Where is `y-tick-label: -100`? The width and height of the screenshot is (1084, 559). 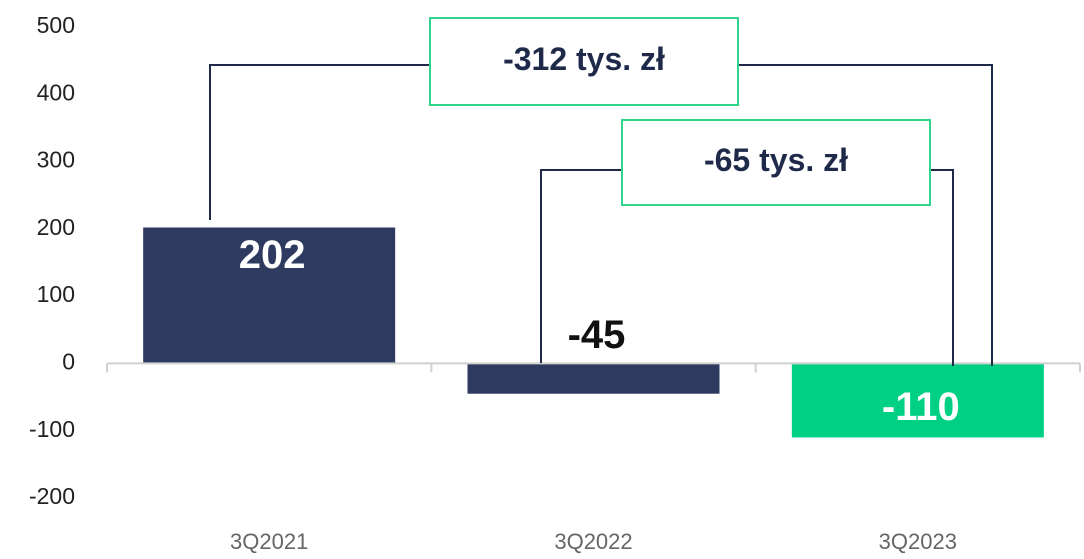 y-tick-label: -100 is located at coordinates (52, 429).